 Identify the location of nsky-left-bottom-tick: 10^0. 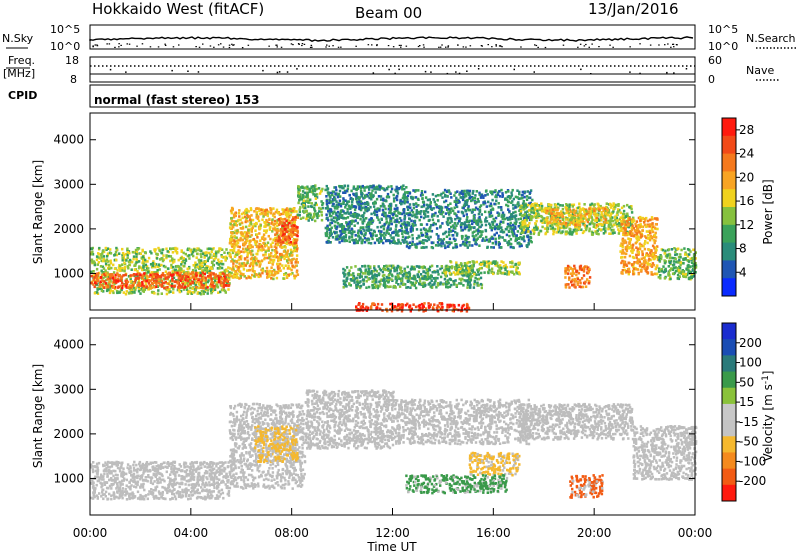
(65, 46).